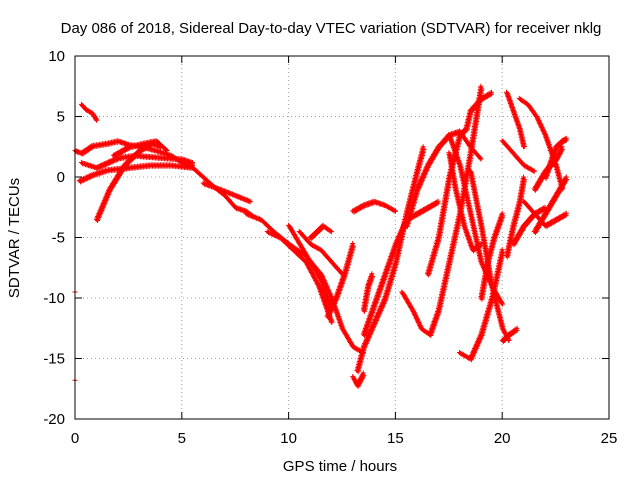  I want to click on y-axis-label: SDTVAR / TECUs, so click(14, 238).